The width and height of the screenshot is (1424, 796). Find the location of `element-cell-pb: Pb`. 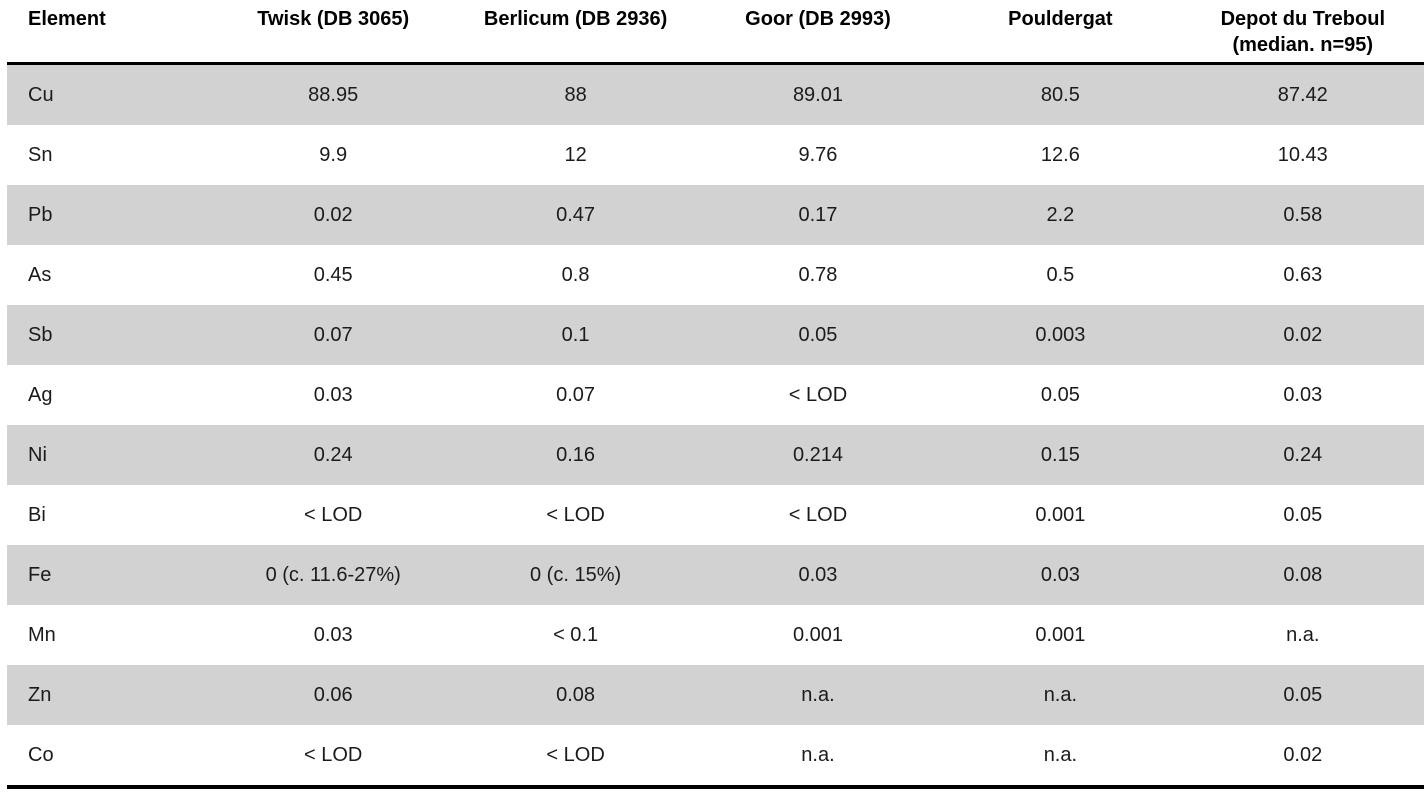

element-cell-pb: Pb is located at coordinates (40, 214).